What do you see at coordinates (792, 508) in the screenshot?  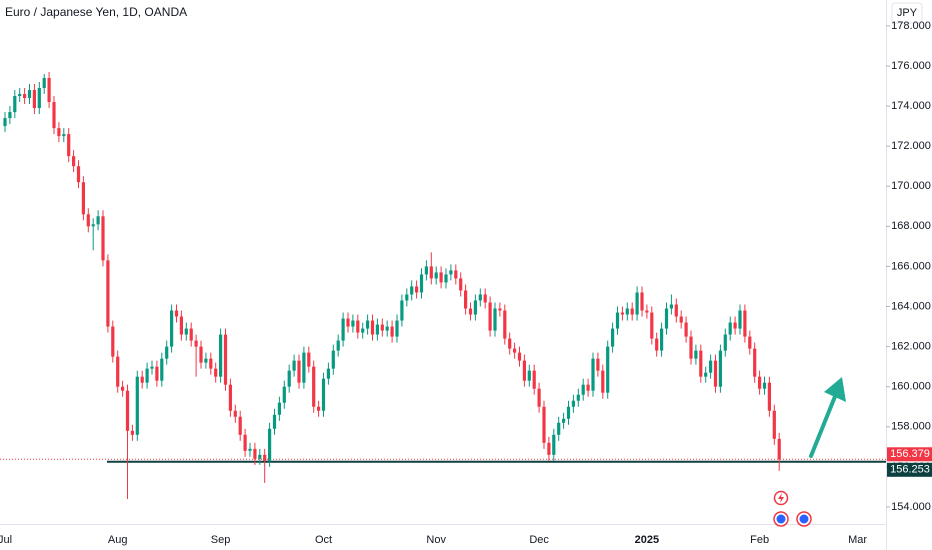 I see `event-icons` at bounding box center [792, 508].